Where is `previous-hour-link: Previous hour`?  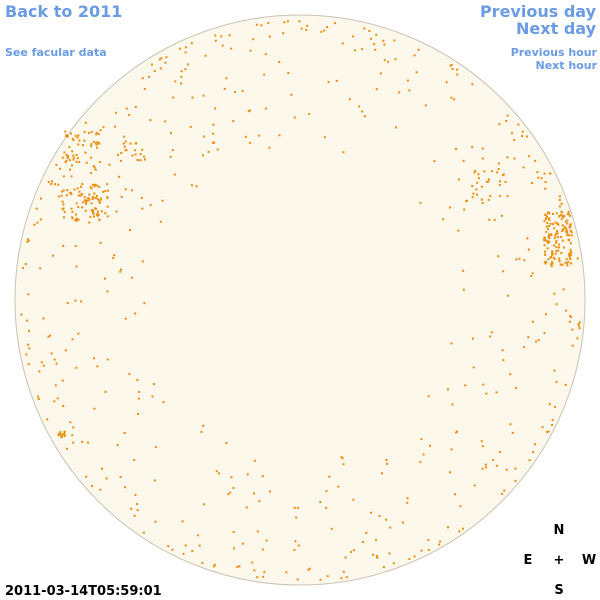
previous-hour-link: Previous hour is located at coordinates (554, 52).